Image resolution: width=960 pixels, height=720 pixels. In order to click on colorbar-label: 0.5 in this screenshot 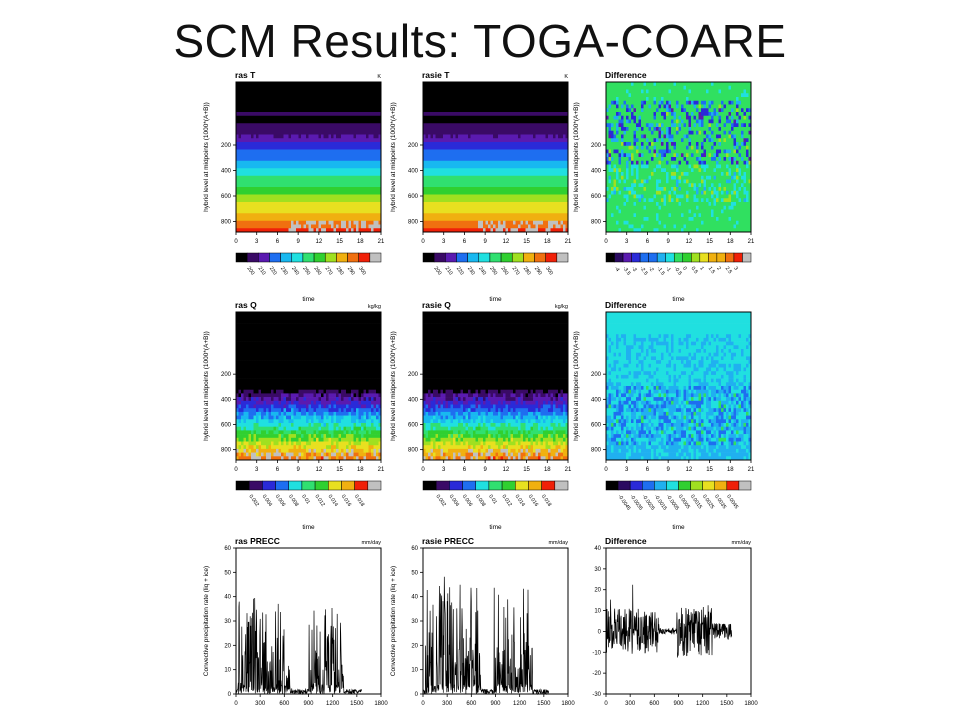, I will do `click(694, 270)`.